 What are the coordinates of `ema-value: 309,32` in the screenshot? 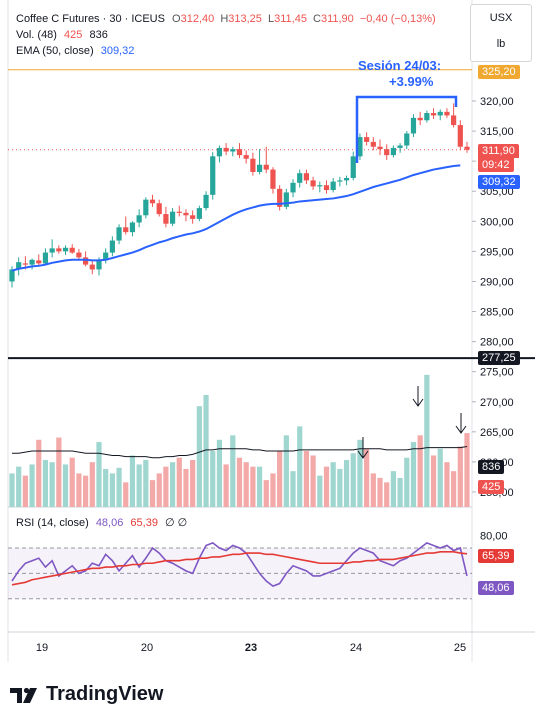 It's located at (117, 51).